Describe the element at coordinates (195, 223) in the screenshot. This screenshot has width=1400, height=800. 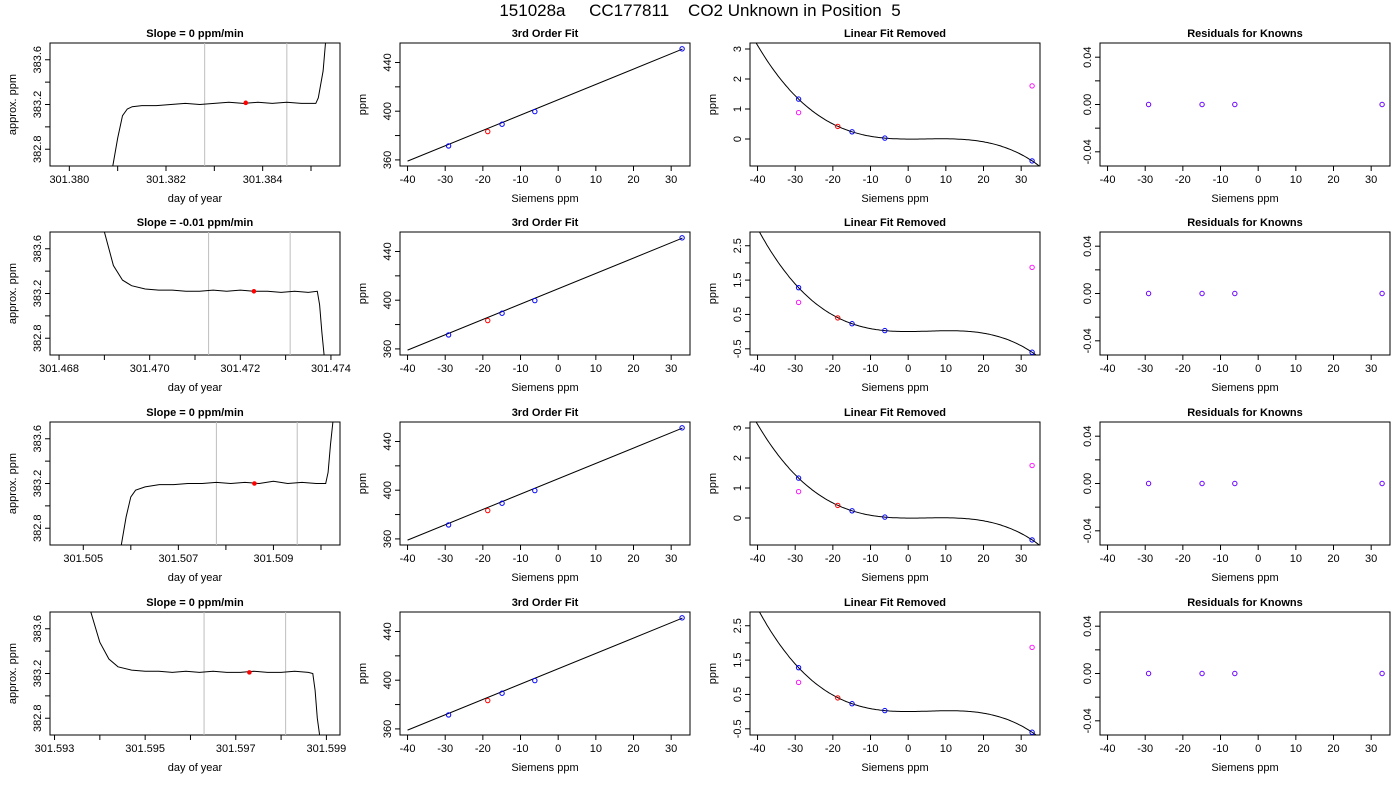
I see `plot-title: Slope = -0.01 ppm/min` at that location.